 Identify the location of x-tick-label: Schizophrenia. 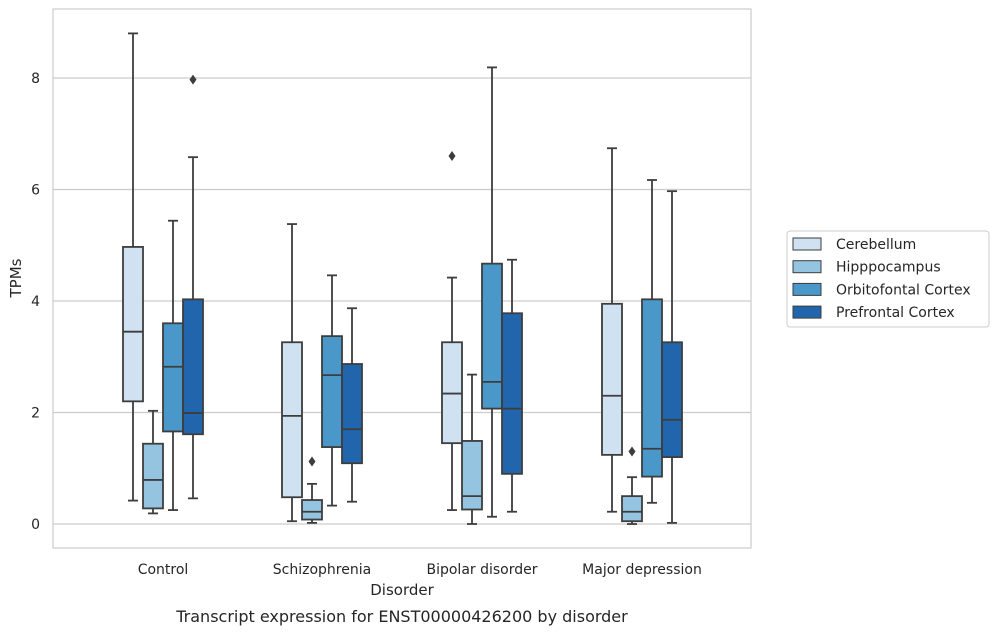
(322, 570).